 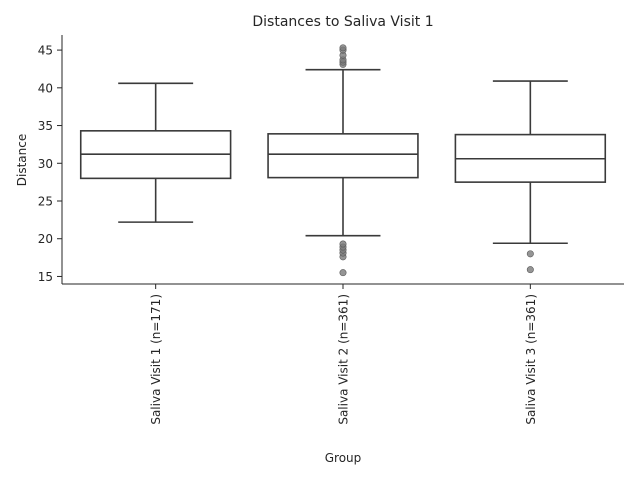 I want to click on y-tick-label: 30, so click(x=45, y=164).